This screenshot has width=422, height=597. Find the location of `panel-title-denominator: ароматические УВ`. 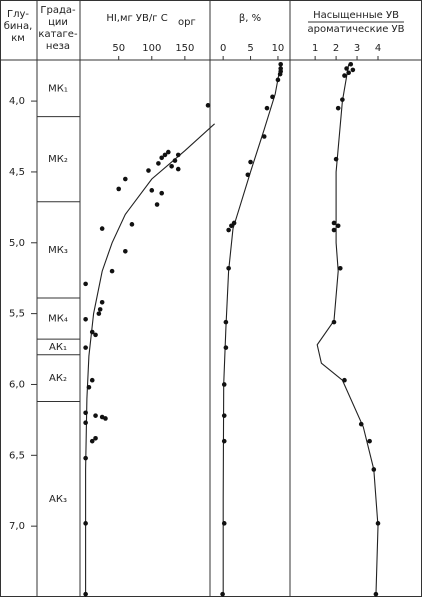

panel-title-denominator: ароматические УВ is located at coordinates (356, 29).